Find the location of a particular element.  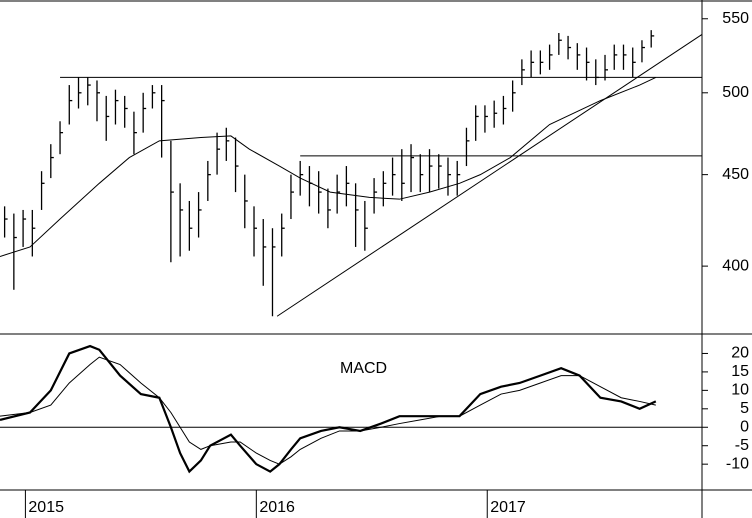

x-tick-label: 2017 is located at coordinates (508, 507).